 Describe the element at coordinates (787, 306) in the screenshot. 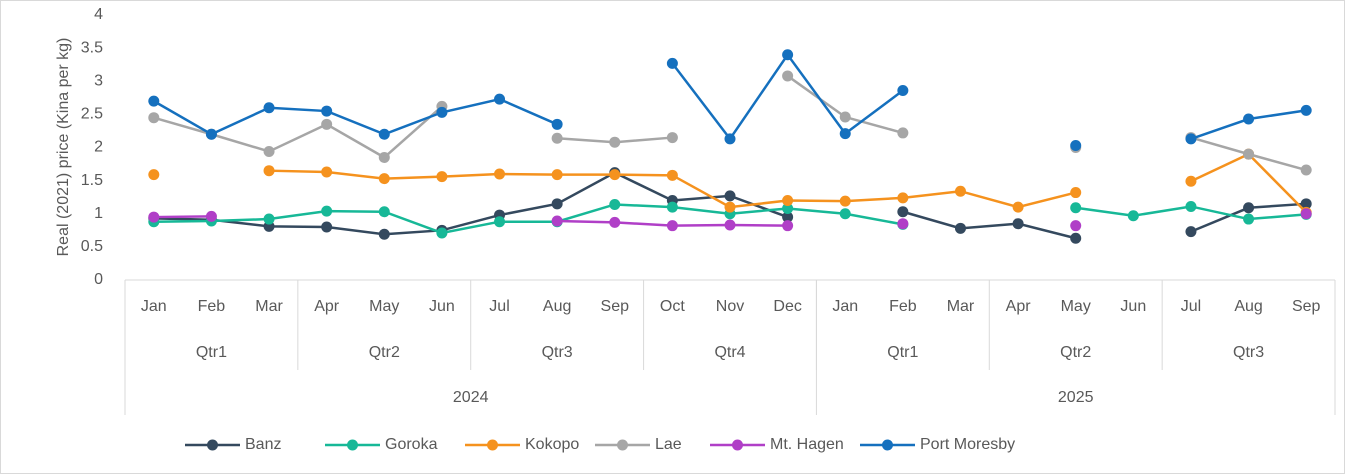

I see `x-tick-label: Dec` at that location.